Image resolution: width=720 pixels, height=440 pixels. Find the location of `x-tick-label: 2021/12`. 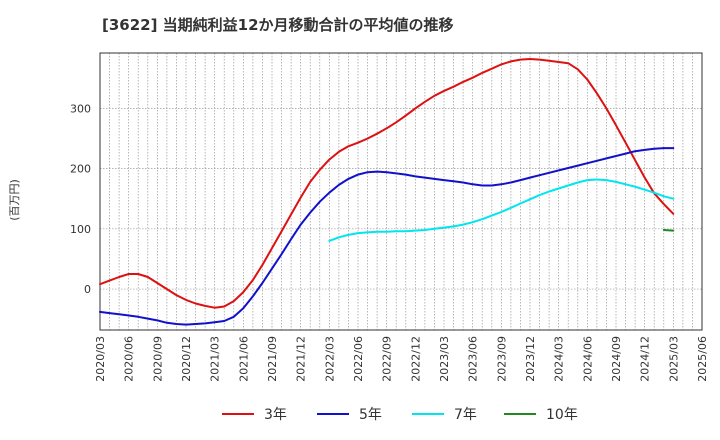

x-tick-label: 2021/12 is located at coordinates (301, 359).